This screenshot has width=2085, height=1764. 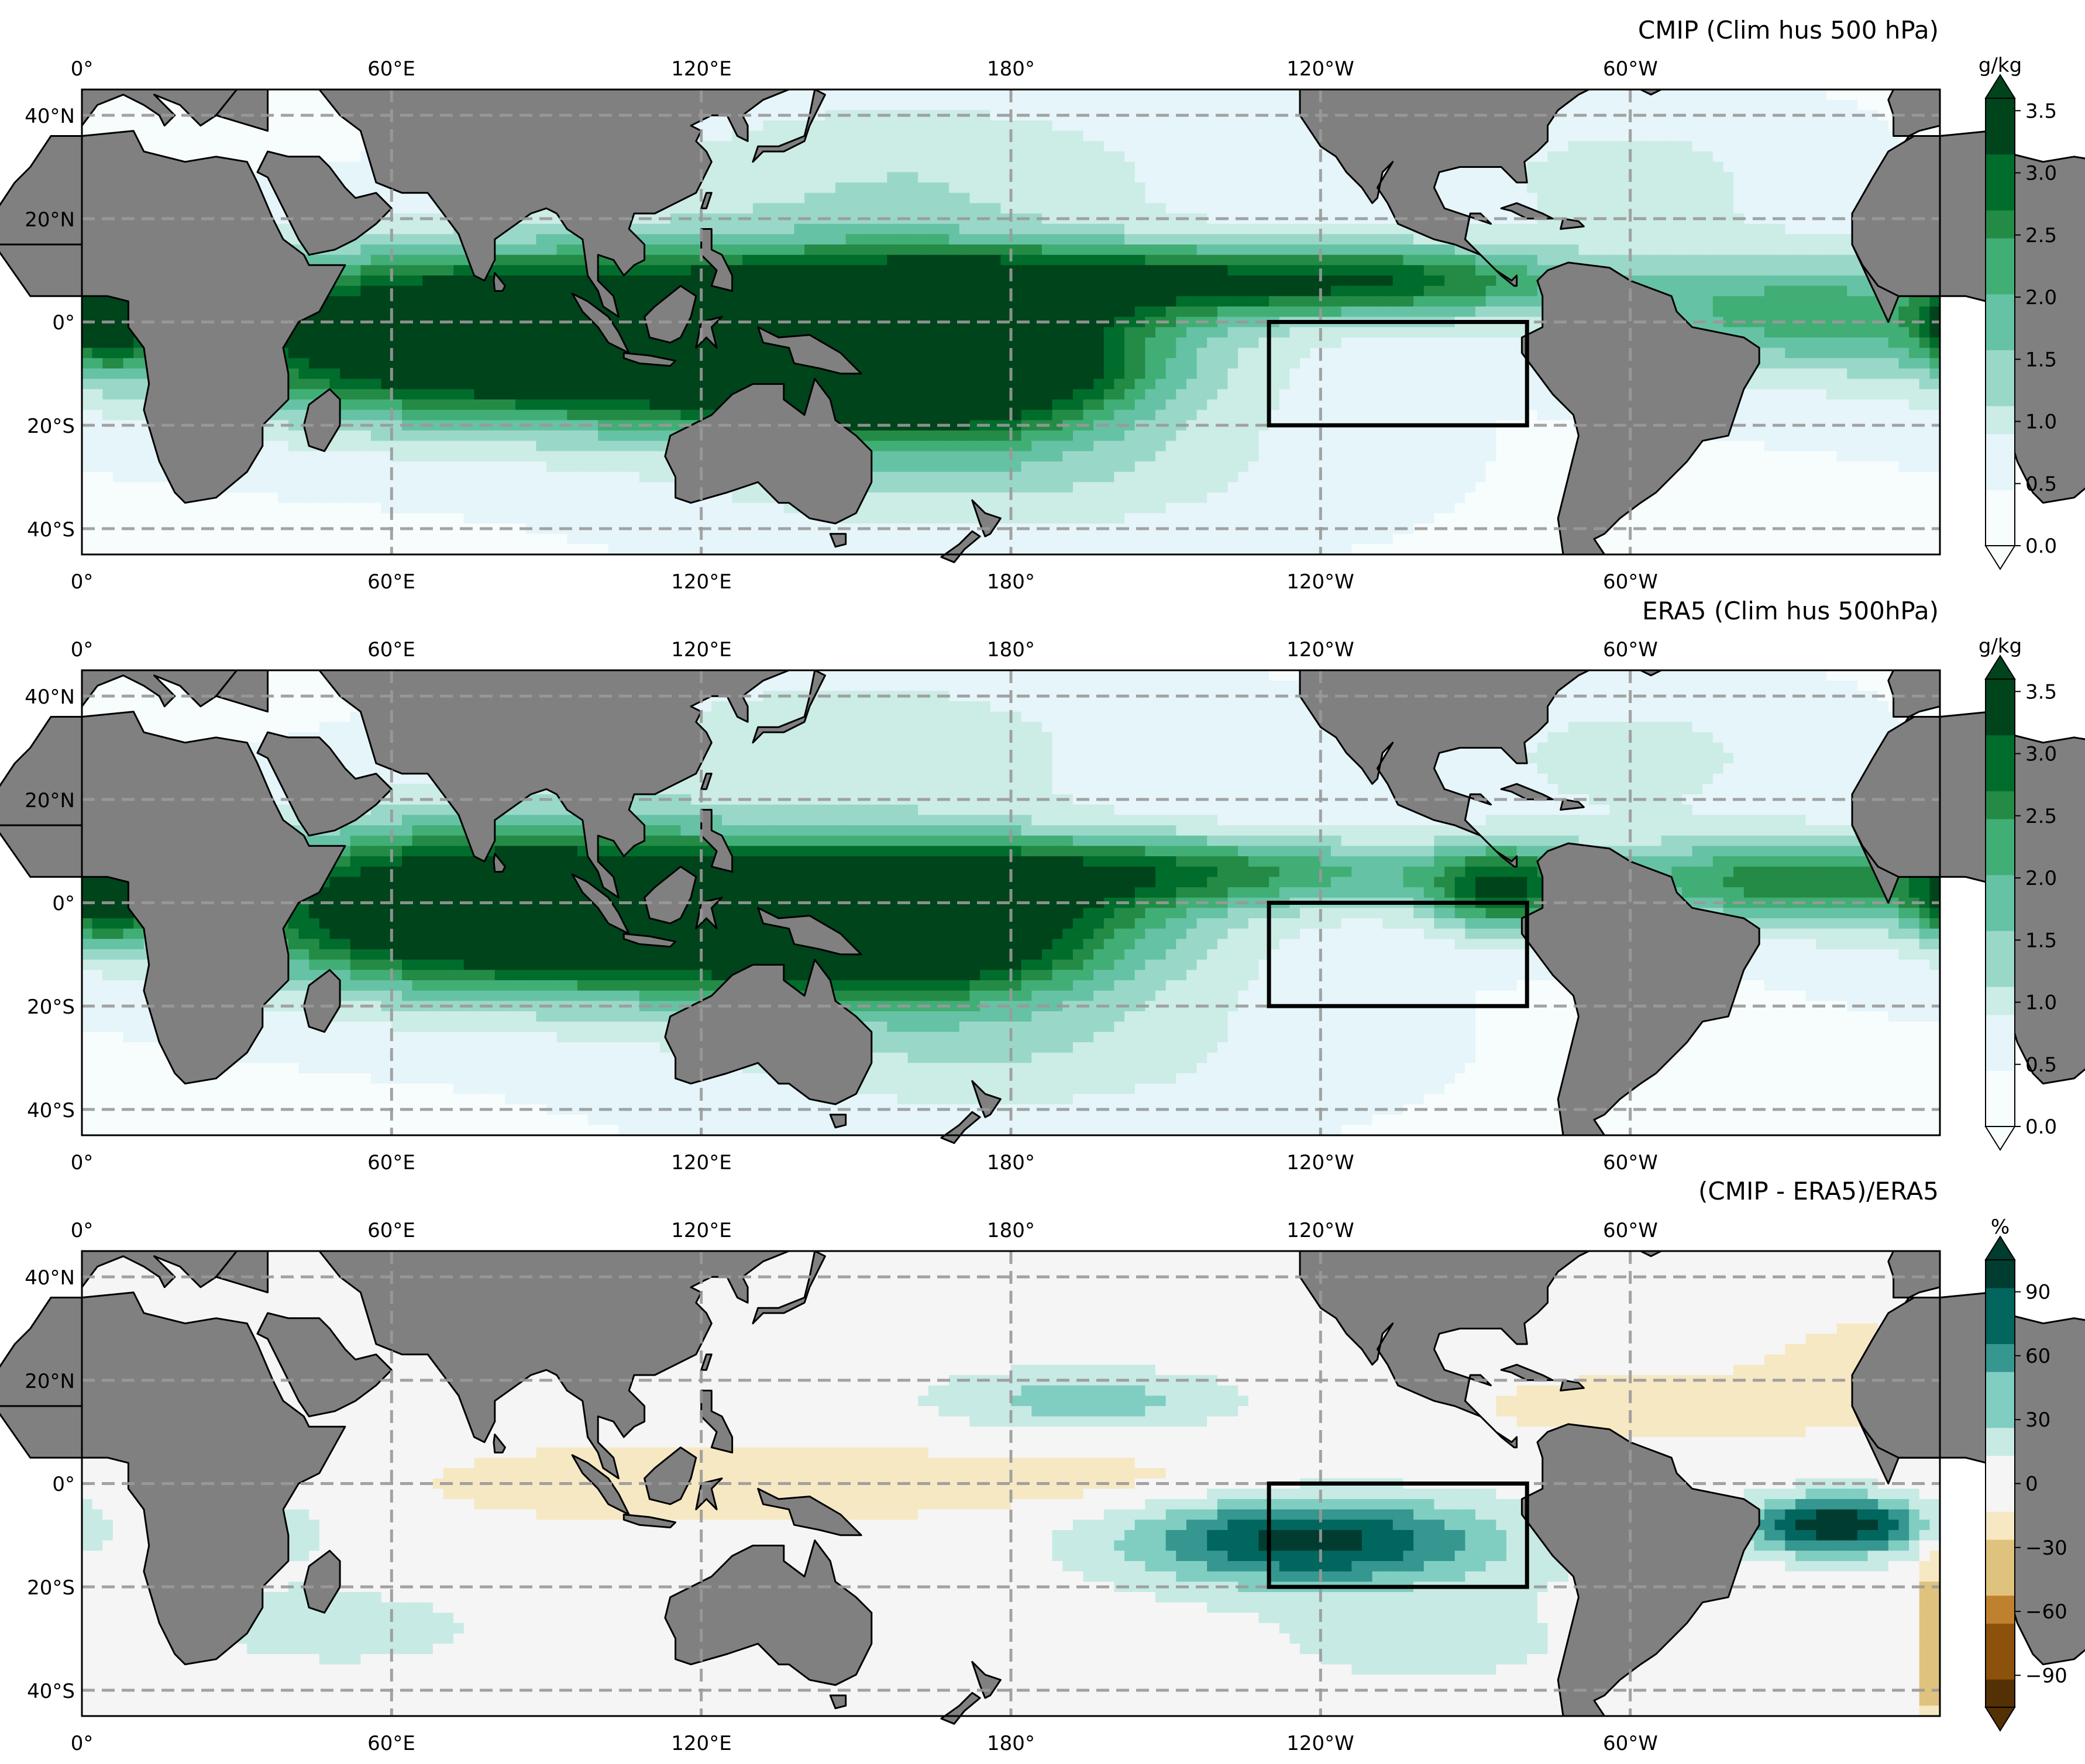 I want to click on panel-title: CMIP (Clim hus 500 hPa), so click(x=1788, y=30).